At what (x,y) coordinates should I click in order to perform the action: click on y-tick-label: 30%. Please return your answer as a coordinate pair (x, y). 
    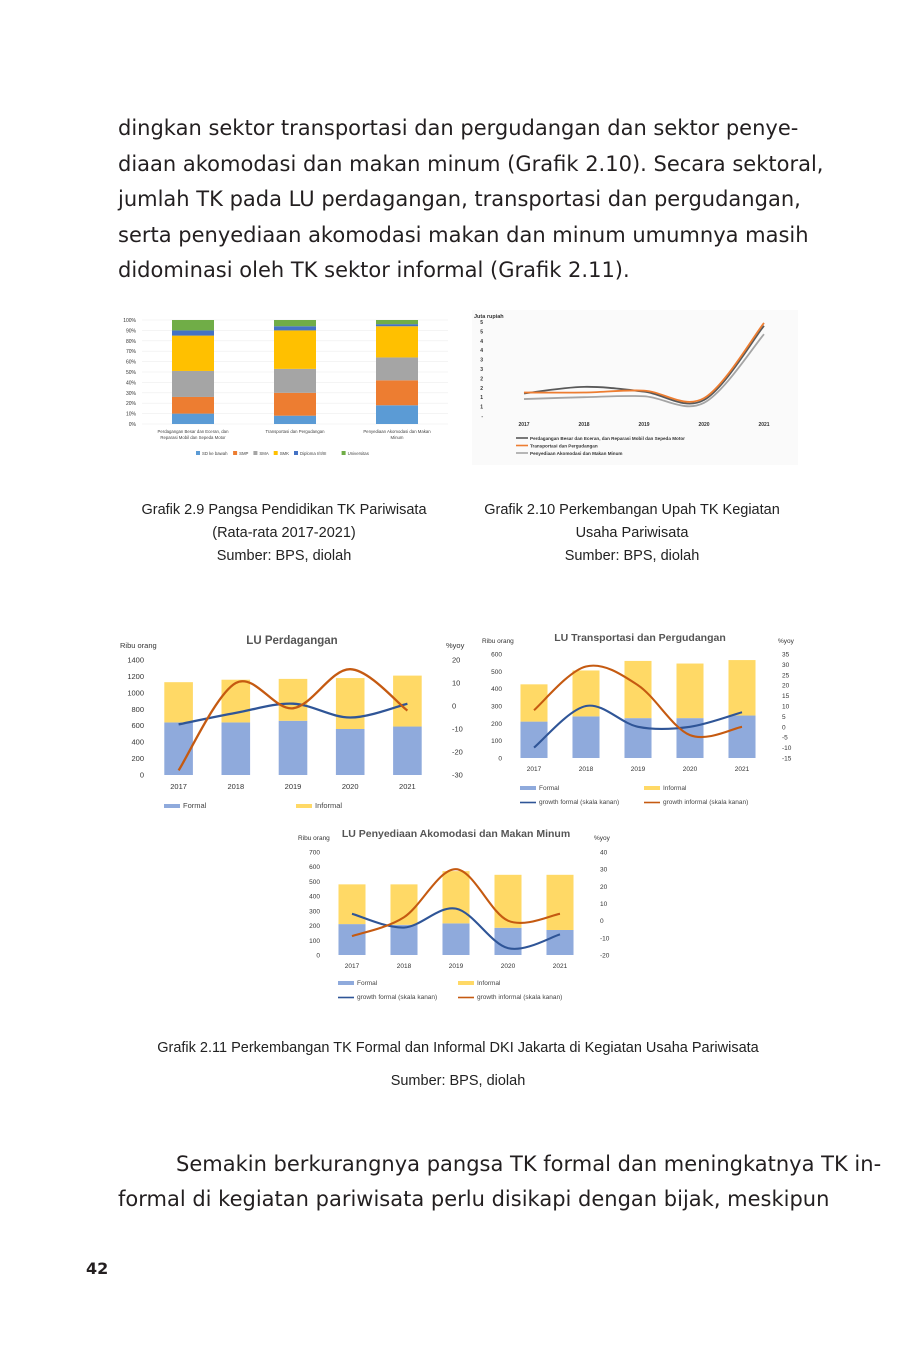
    Looking at the image, I should click on (131, 394).